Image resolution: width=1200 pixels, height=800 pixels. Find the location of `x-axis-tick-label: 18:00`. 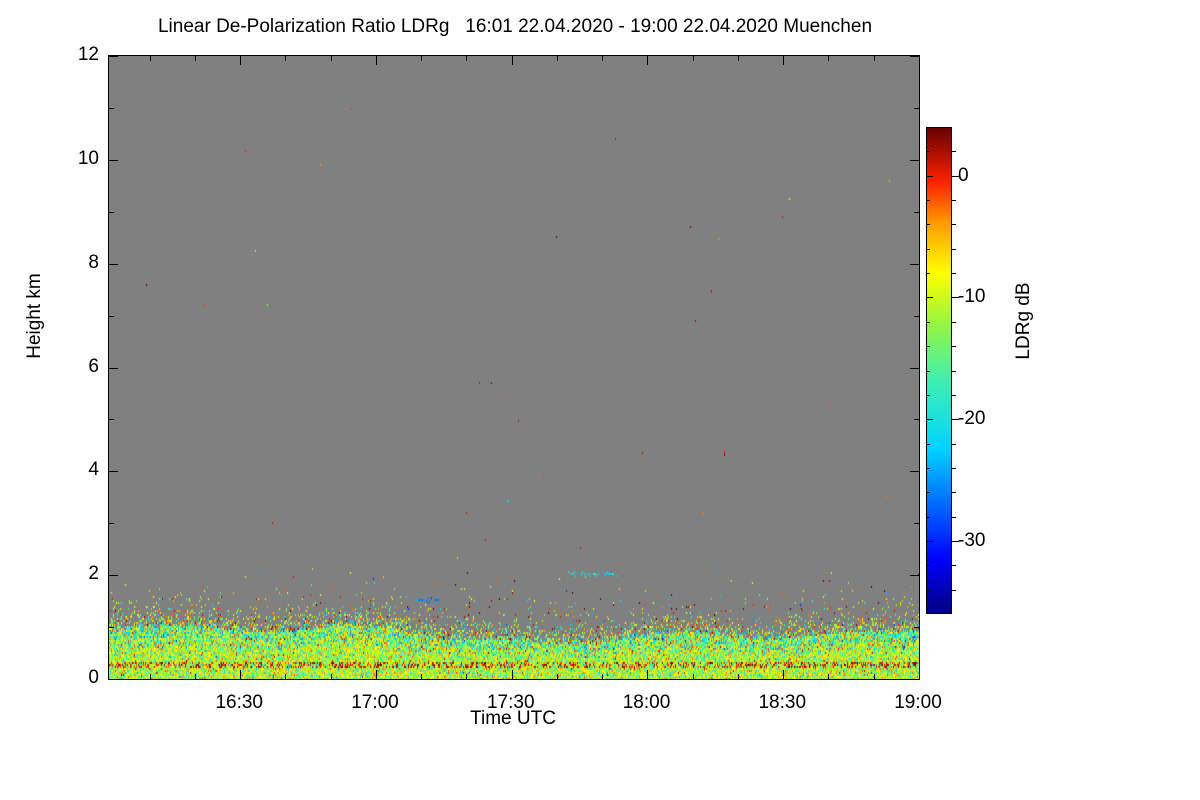

x-axis-tick-label: 18:00 is located at coordinates (646, 702).